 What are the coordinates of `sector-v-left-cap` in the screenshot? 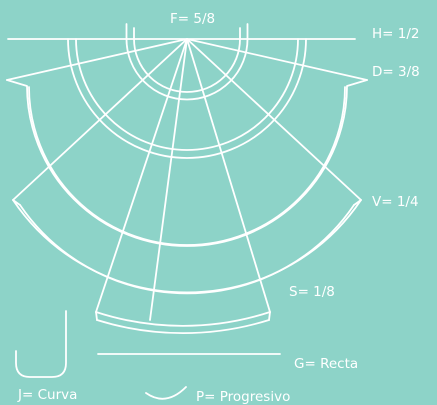 It's located at (16, 202).